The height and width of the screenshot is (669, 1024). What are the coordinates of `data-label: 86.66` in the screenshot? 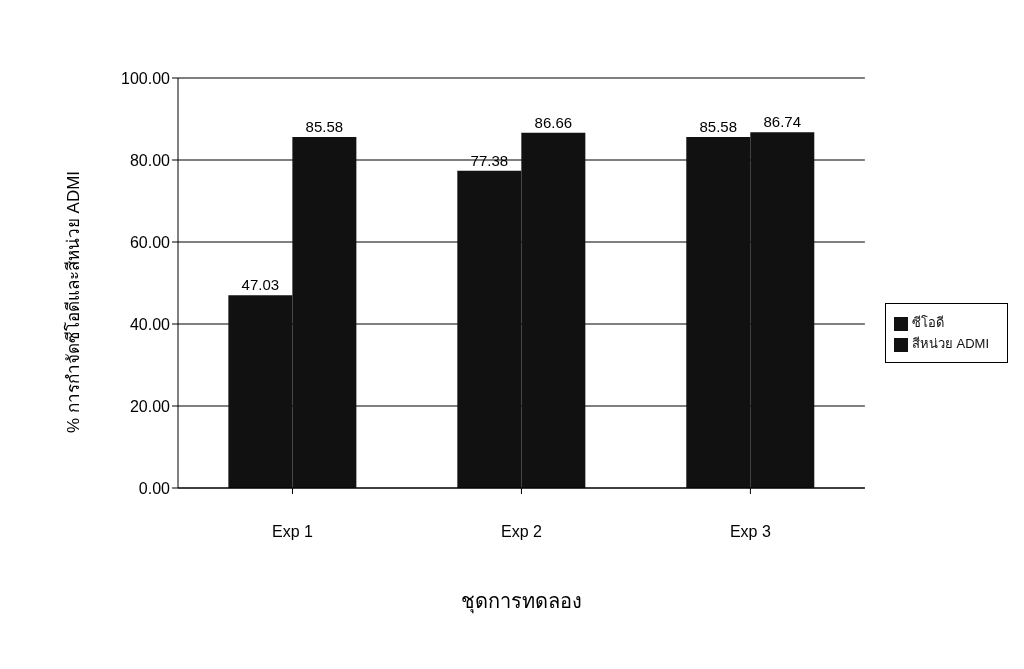 It's located at (553, 122).